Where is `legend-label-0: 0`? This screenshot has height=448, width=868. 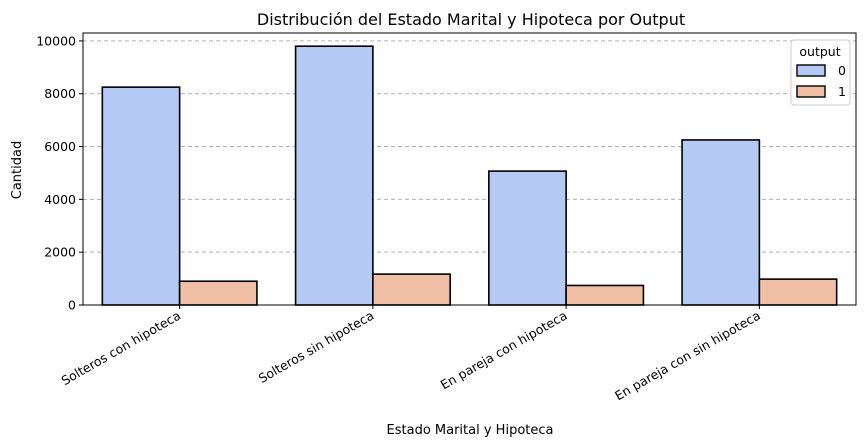
legend-label-0: 0 is located at coordinates (842, 70).